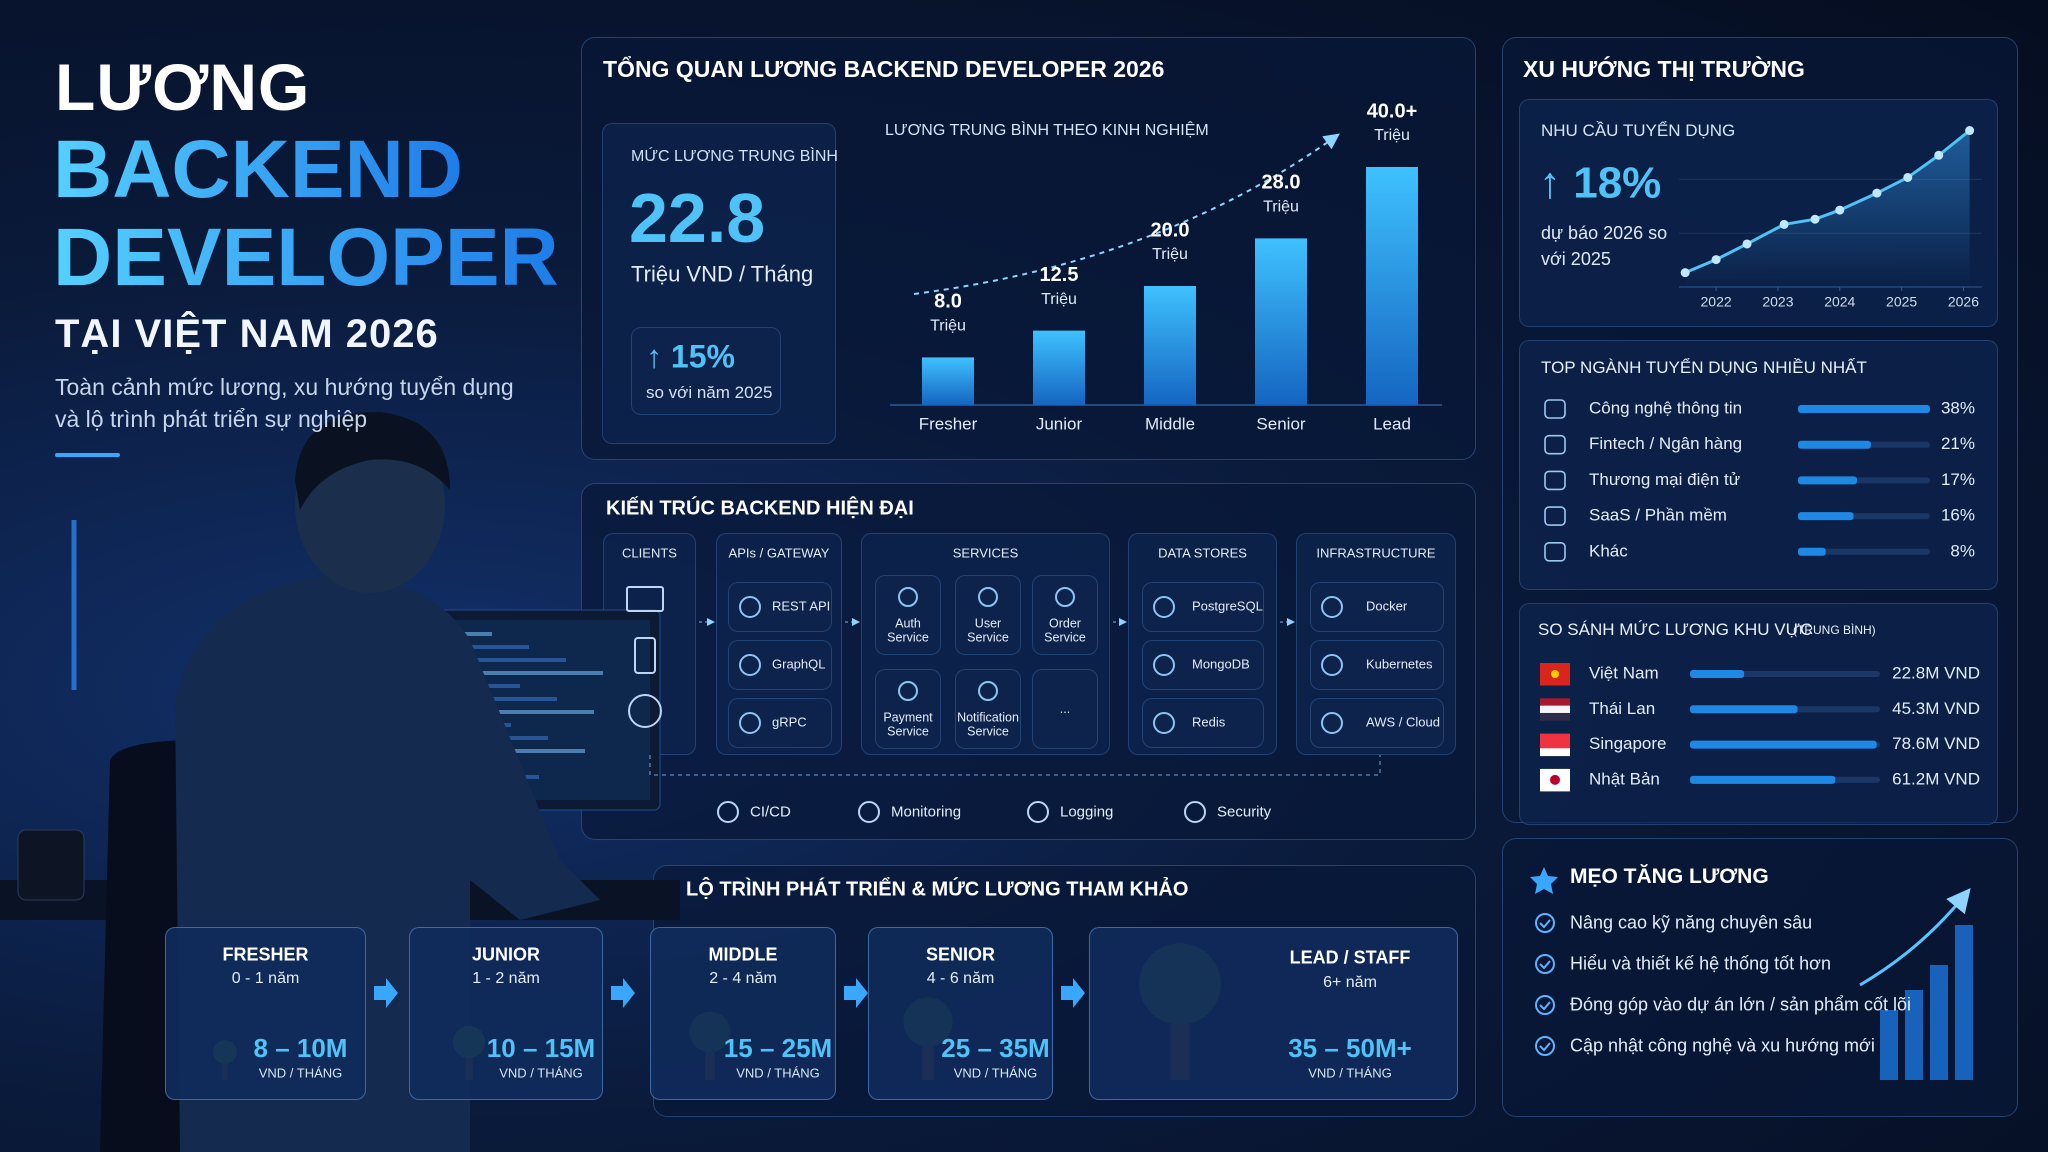 The width and height of the screenshot is (2048, 1152). What do you see at coordinates (541, 1048) in the screenshot?
I see `stage-salary: 10 – 15M` at bounding box center [541, 1048].